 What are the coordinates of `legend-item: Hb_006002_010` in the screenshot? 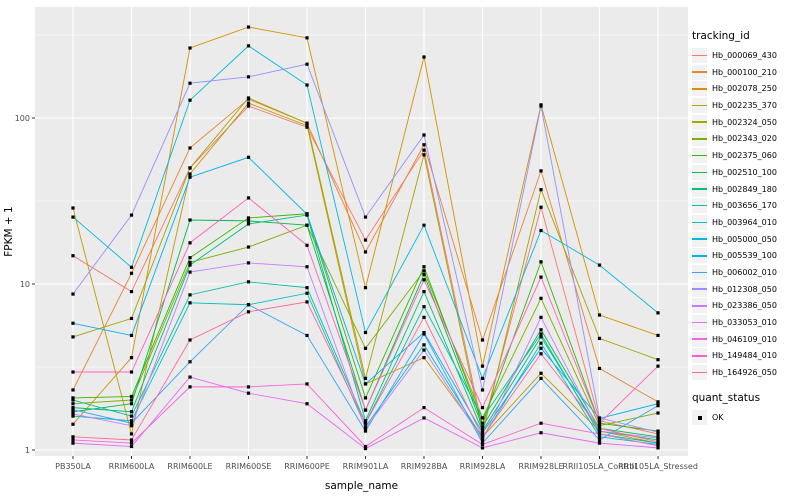 It's located at (746, 272).